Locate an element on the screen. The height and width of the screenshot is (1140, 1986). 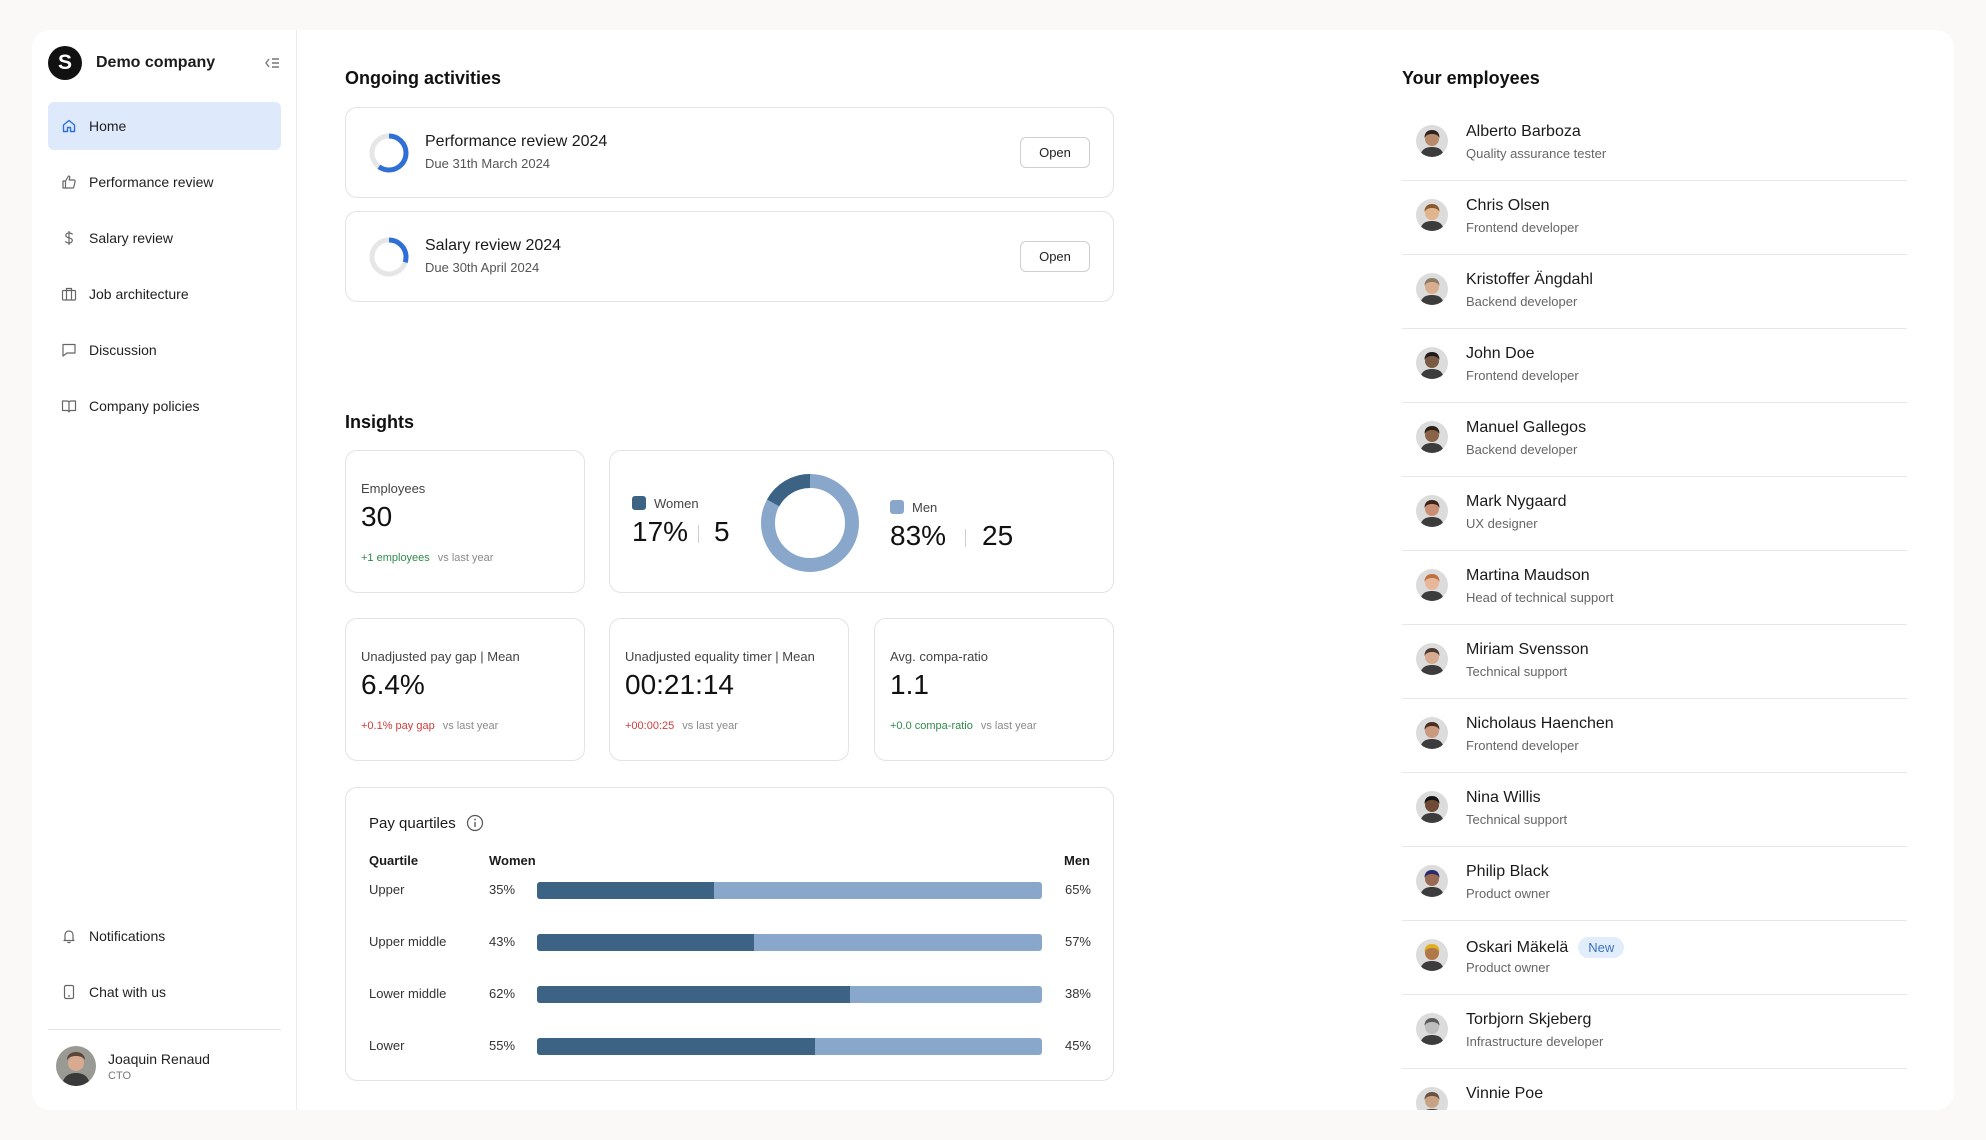
nav-item-job-architecture: Job architecture is located at coordinates (164, 294).